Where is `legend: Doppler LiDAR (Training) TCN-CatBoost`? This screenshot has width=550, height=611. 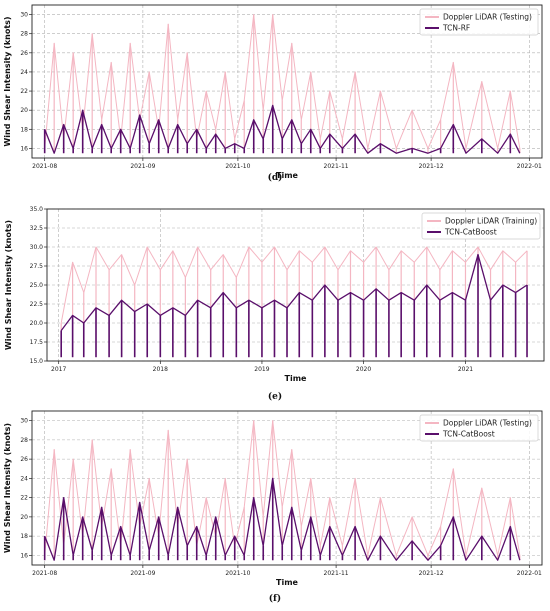
legend: Doppler LiDAR (Training) TCN-CatBoost is located at coordinates (481, 226).